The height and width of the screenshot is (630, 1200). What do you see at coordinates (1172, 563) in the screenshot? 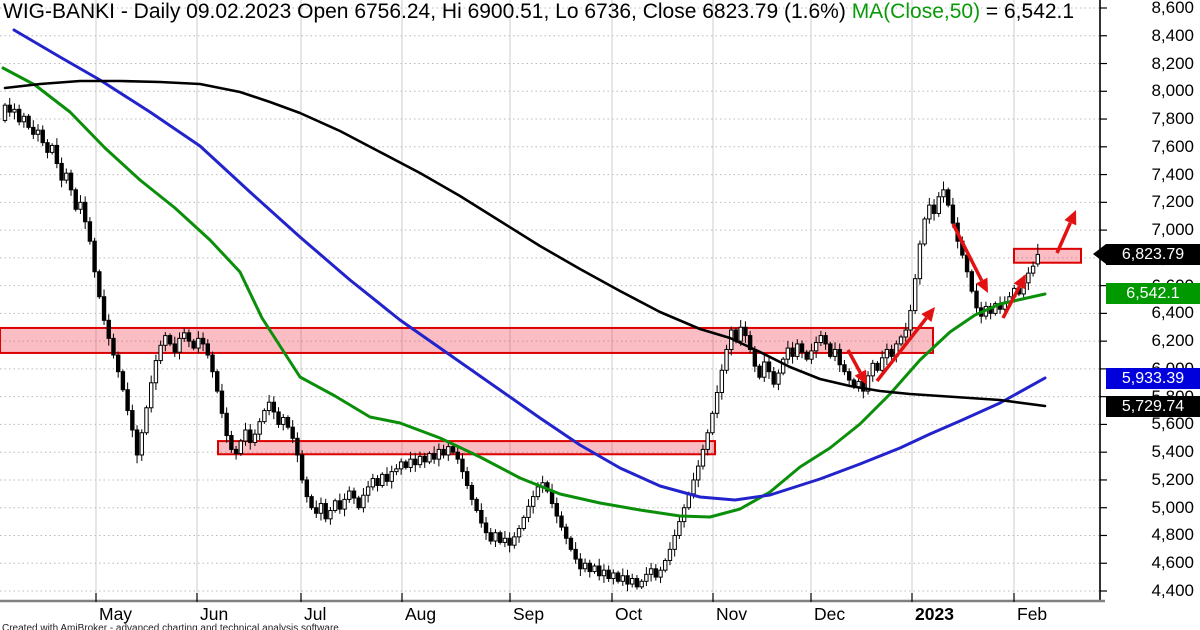
I see `y-tick-label: 4,600` at bounding box center [1172, 563].